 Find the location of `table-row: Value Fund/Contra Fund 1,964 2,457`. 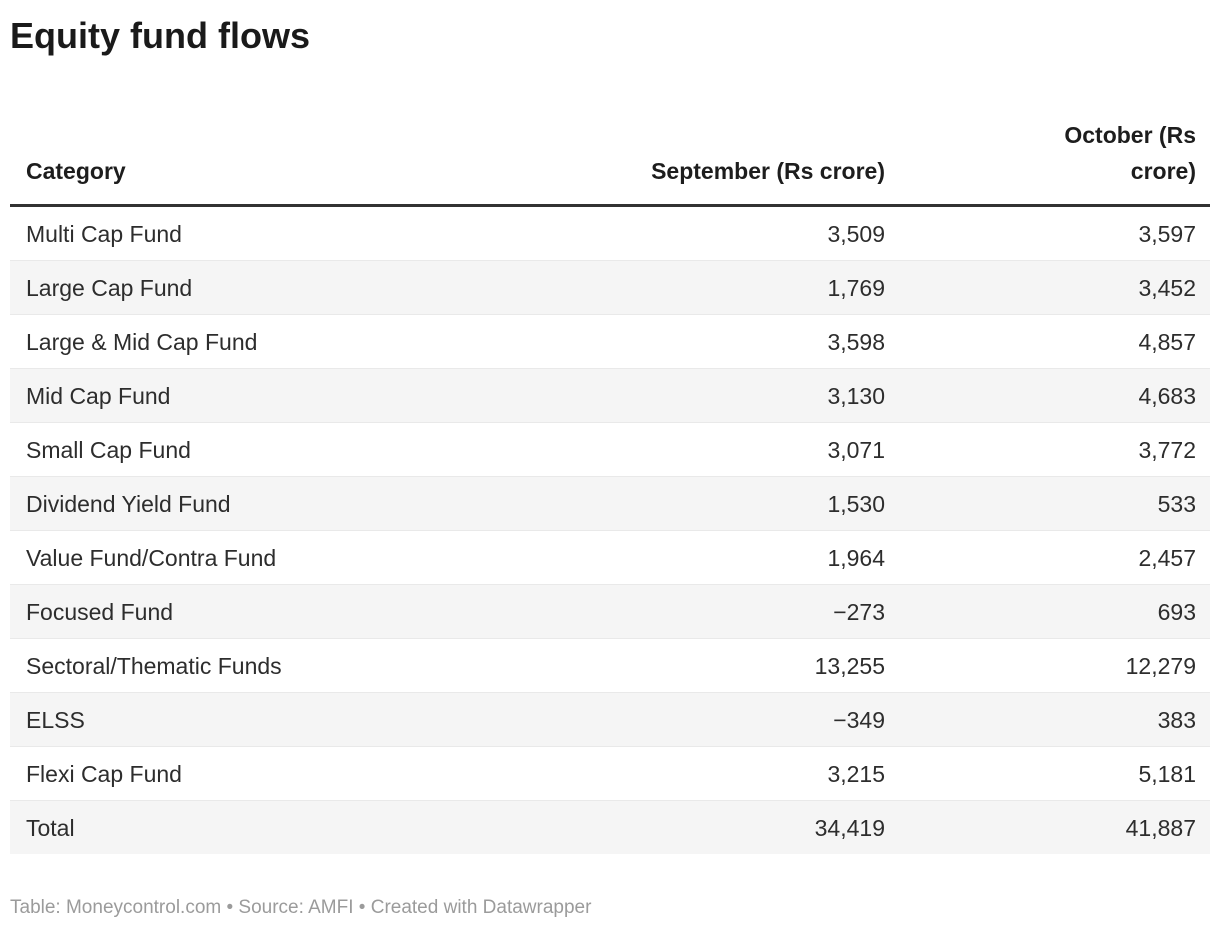

table-row: Value Fund/Contra Fund 1,964 2,457 is located at coordinates (610, 557).